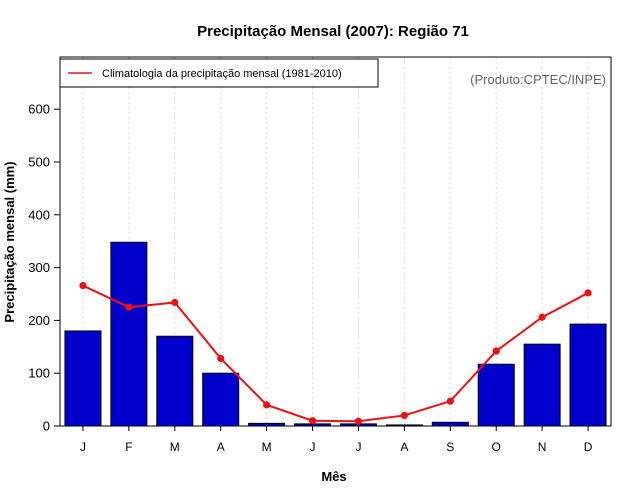 This screenshot has width=640, height=500. Describe the element at coordinates (333, 31) in the screenshot. I see `chart-title: Precipitação Mensal (2007): Região 71` at that location.